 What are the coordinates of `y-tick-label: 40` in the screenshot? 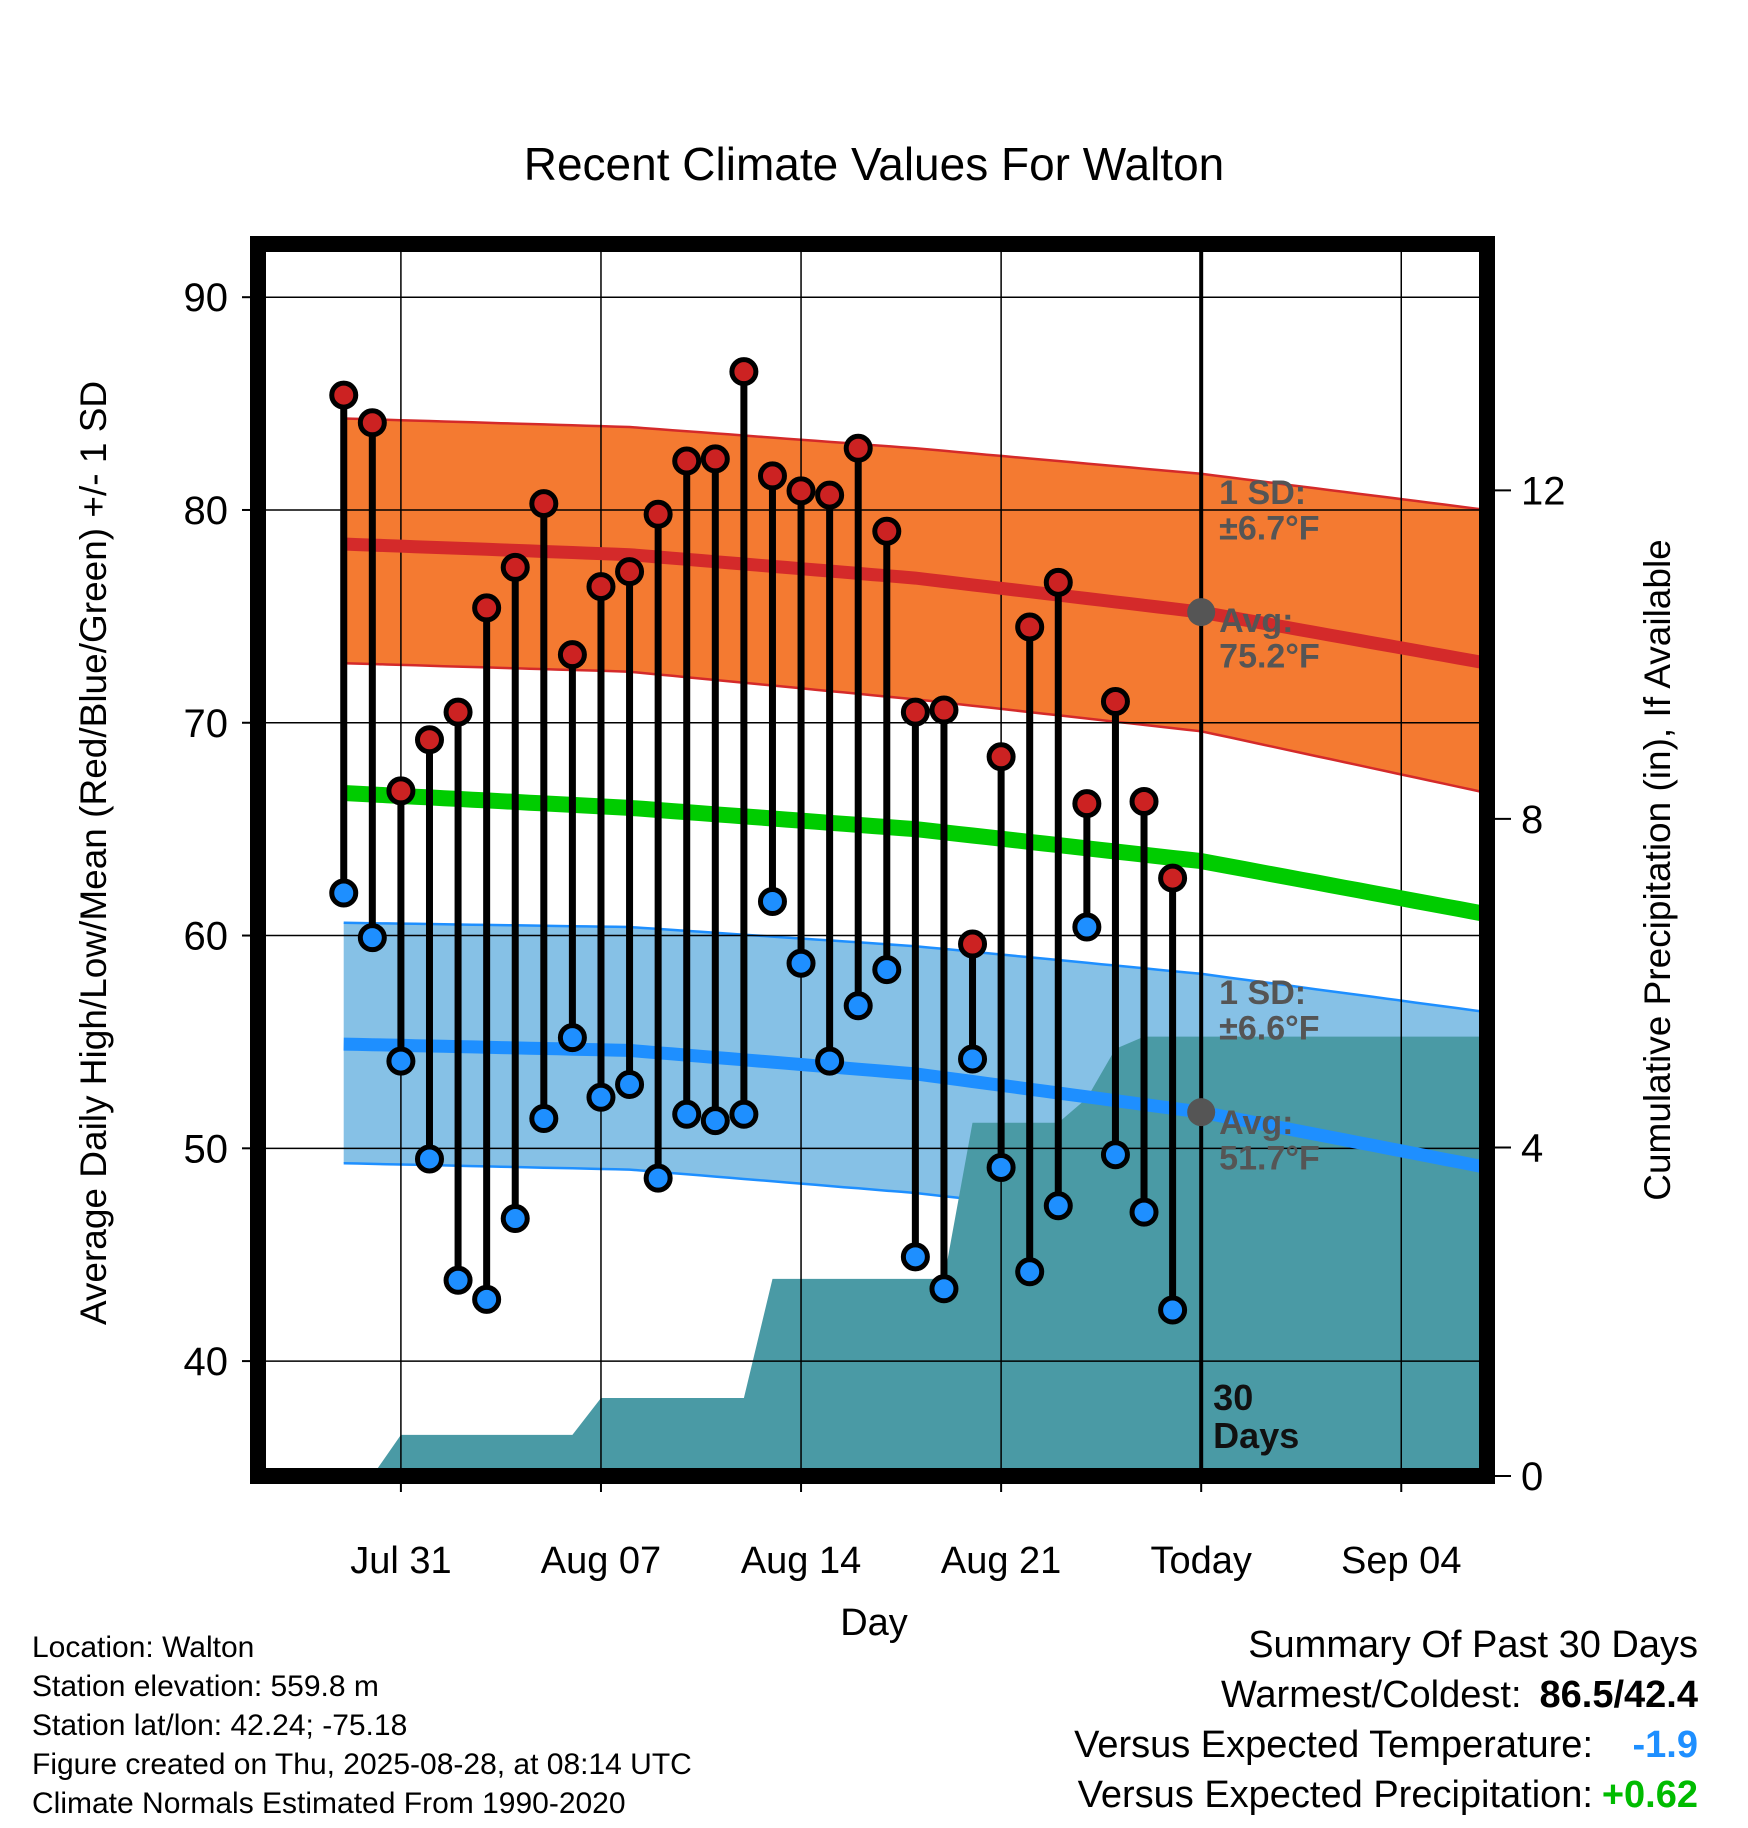 It's located at (206, 1362).